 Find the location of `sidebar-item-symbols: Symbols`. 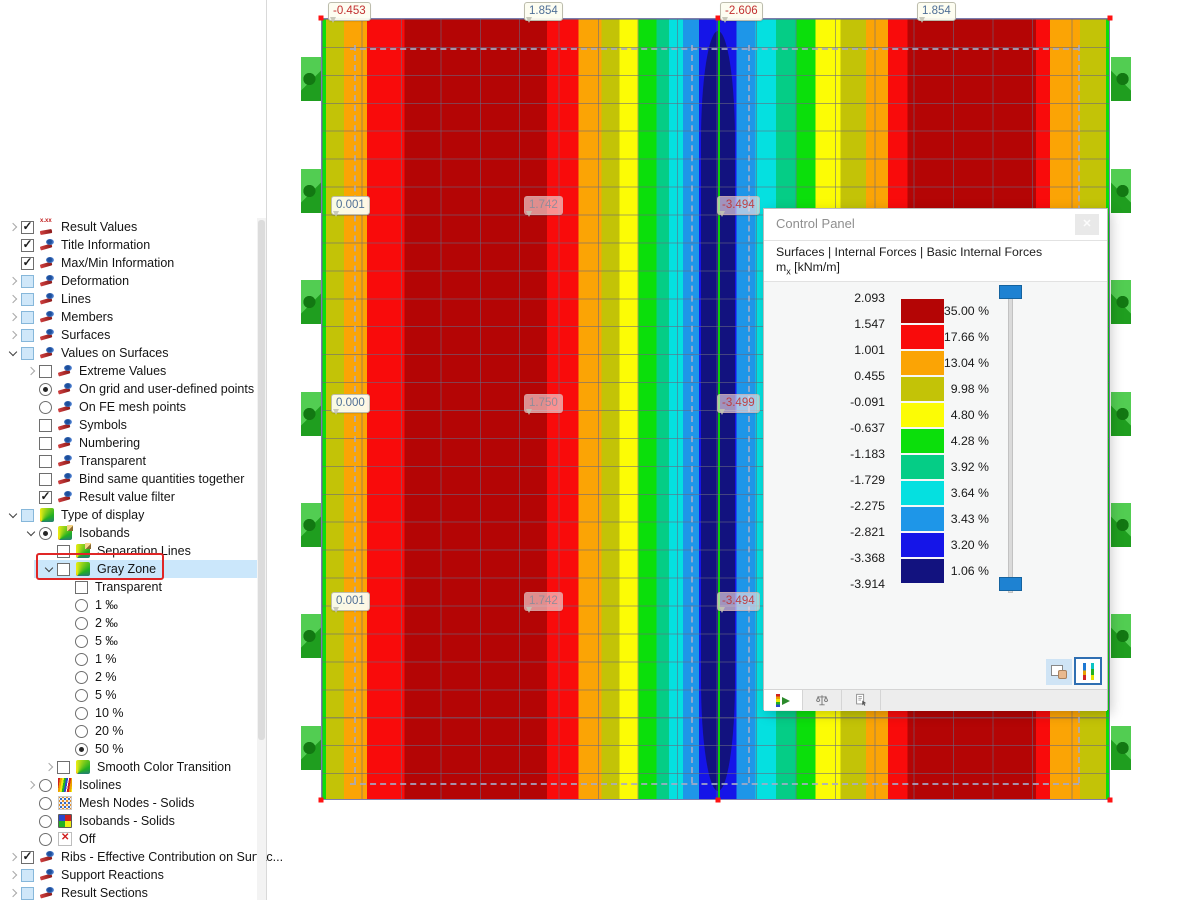

sidebar-item-symbols: Symbols is located at coordinates (128, 425).